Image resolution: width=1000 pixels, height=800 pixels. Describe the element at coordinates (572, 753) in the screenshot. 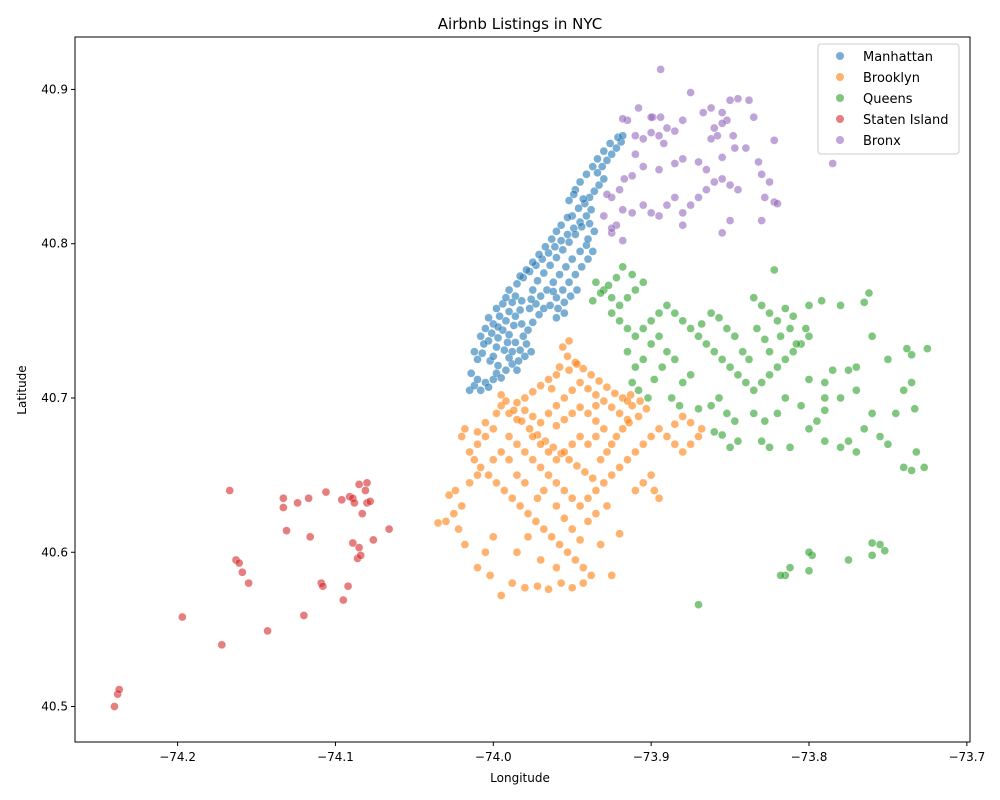

I see `x-axis: −74.2 −74.1 −74.0 −73.9 −73.8 −73.7` at that location.